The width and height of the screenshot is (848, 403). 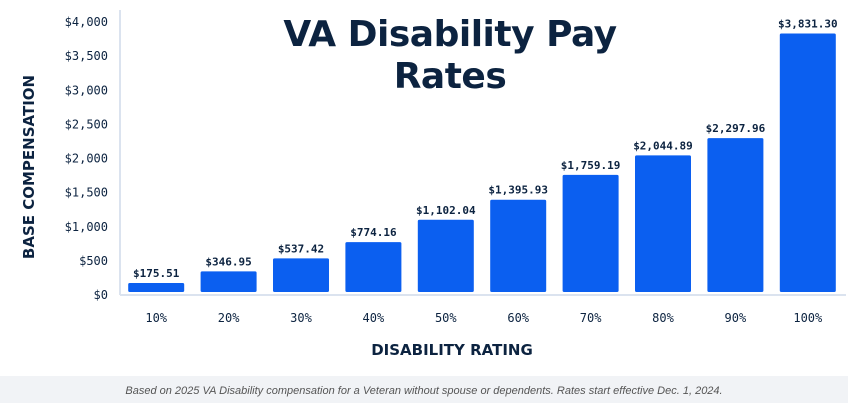 I want to click on x-tick-label: 10%, so click(x=156, y=318).